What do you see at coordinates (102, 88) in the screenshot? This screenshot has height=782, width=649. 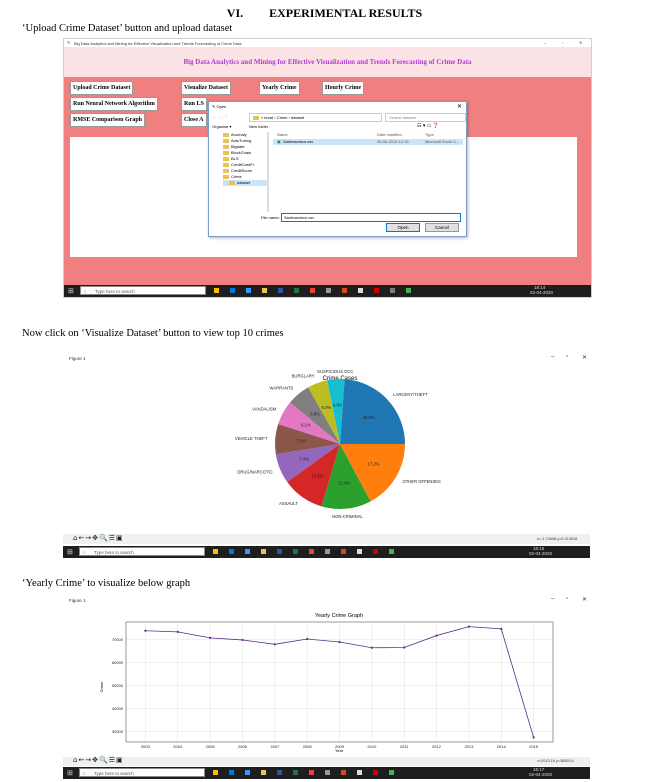 I see `upload-crime-dataset-button: Upload Crime Dataset` at bounding box center [102, 88].